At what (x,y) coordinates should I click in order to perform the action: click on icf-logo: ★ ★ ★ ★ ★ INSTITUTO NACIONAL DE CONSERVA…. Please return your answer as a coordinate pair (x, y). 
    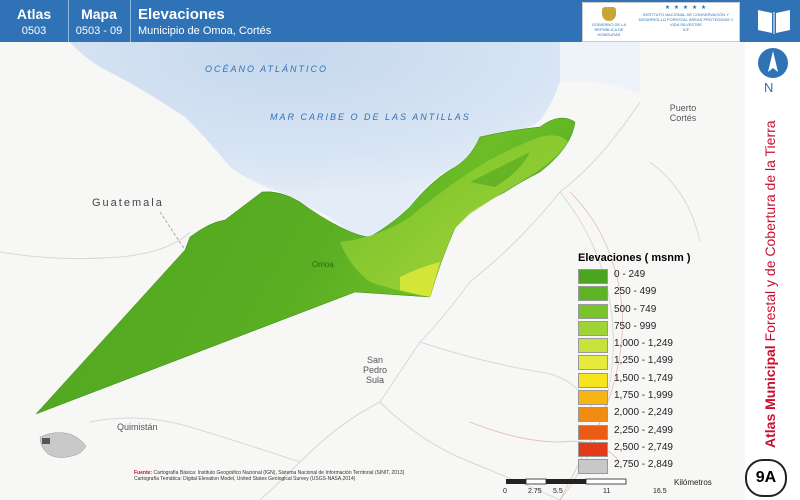
    Looking at the image, I should click on (686, 22).